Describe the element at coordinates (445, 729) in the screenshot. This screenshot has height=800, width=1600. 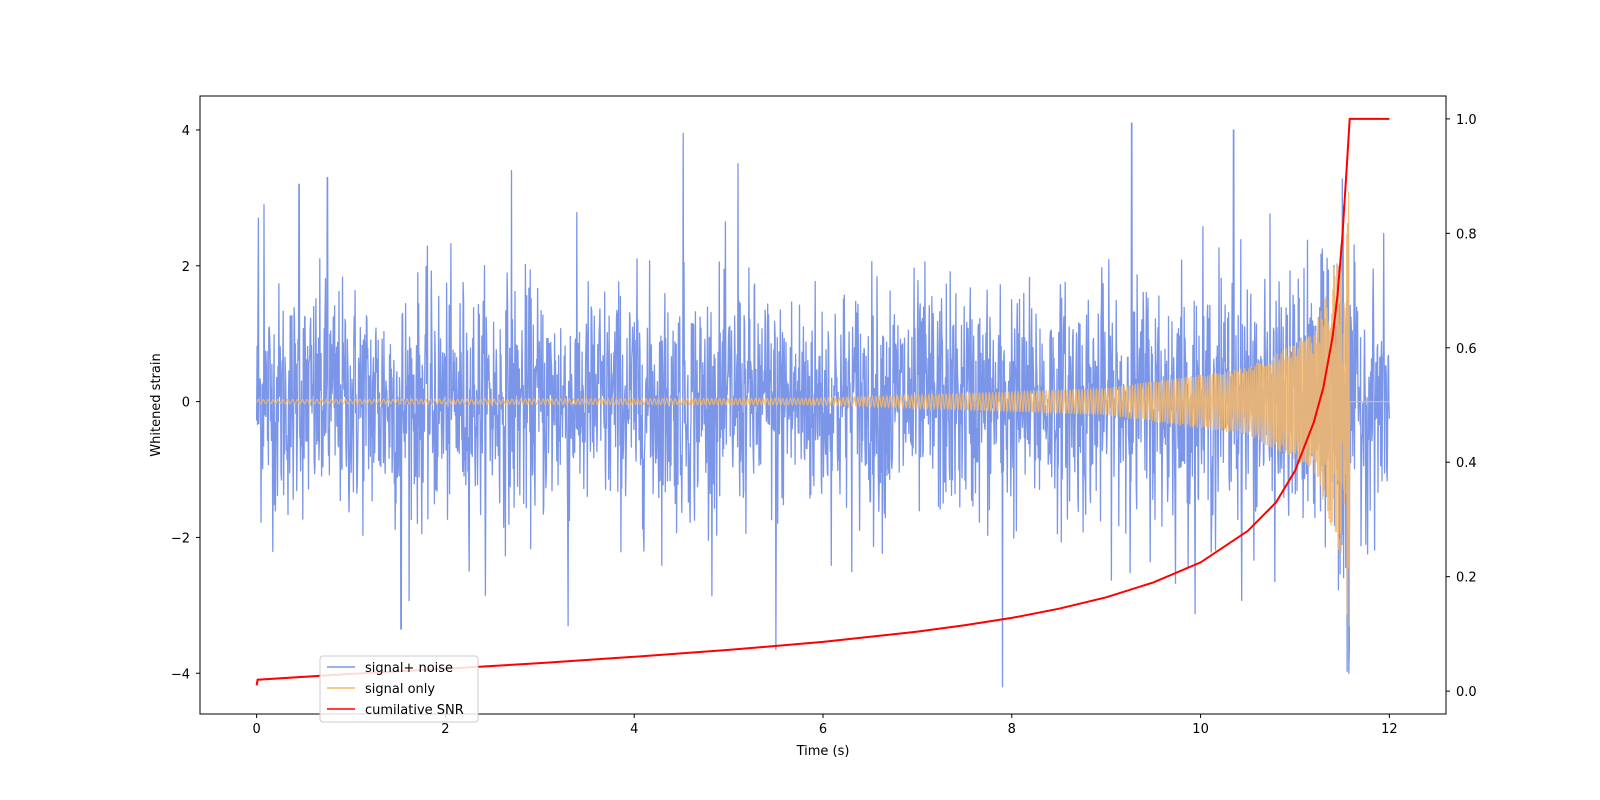
I see `x-tick-label: 2` at that location.